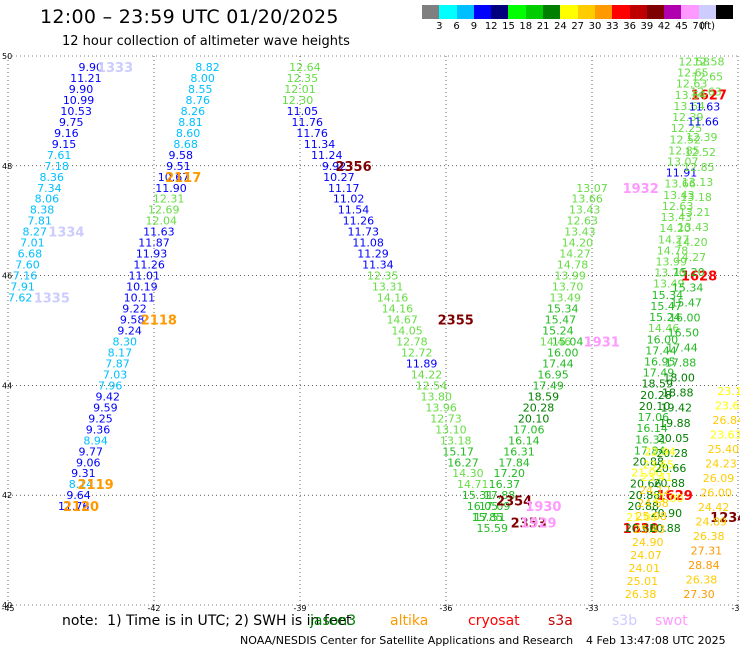 This screenshot has height=650, width=740. Describe the element at coordinates (641, 529) in the screenshot. I see `track-id-label: 1630` at that location.